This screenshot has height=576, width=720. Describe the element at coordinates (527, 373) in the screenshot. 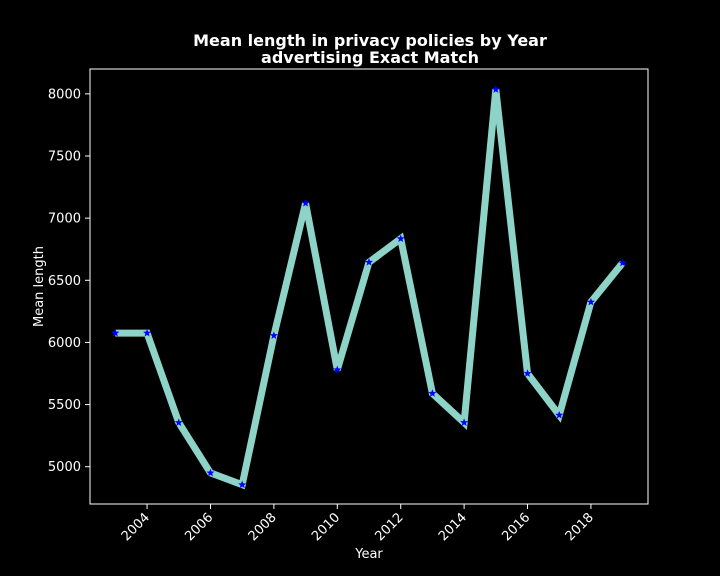

I see `data-point-2016` at that location.